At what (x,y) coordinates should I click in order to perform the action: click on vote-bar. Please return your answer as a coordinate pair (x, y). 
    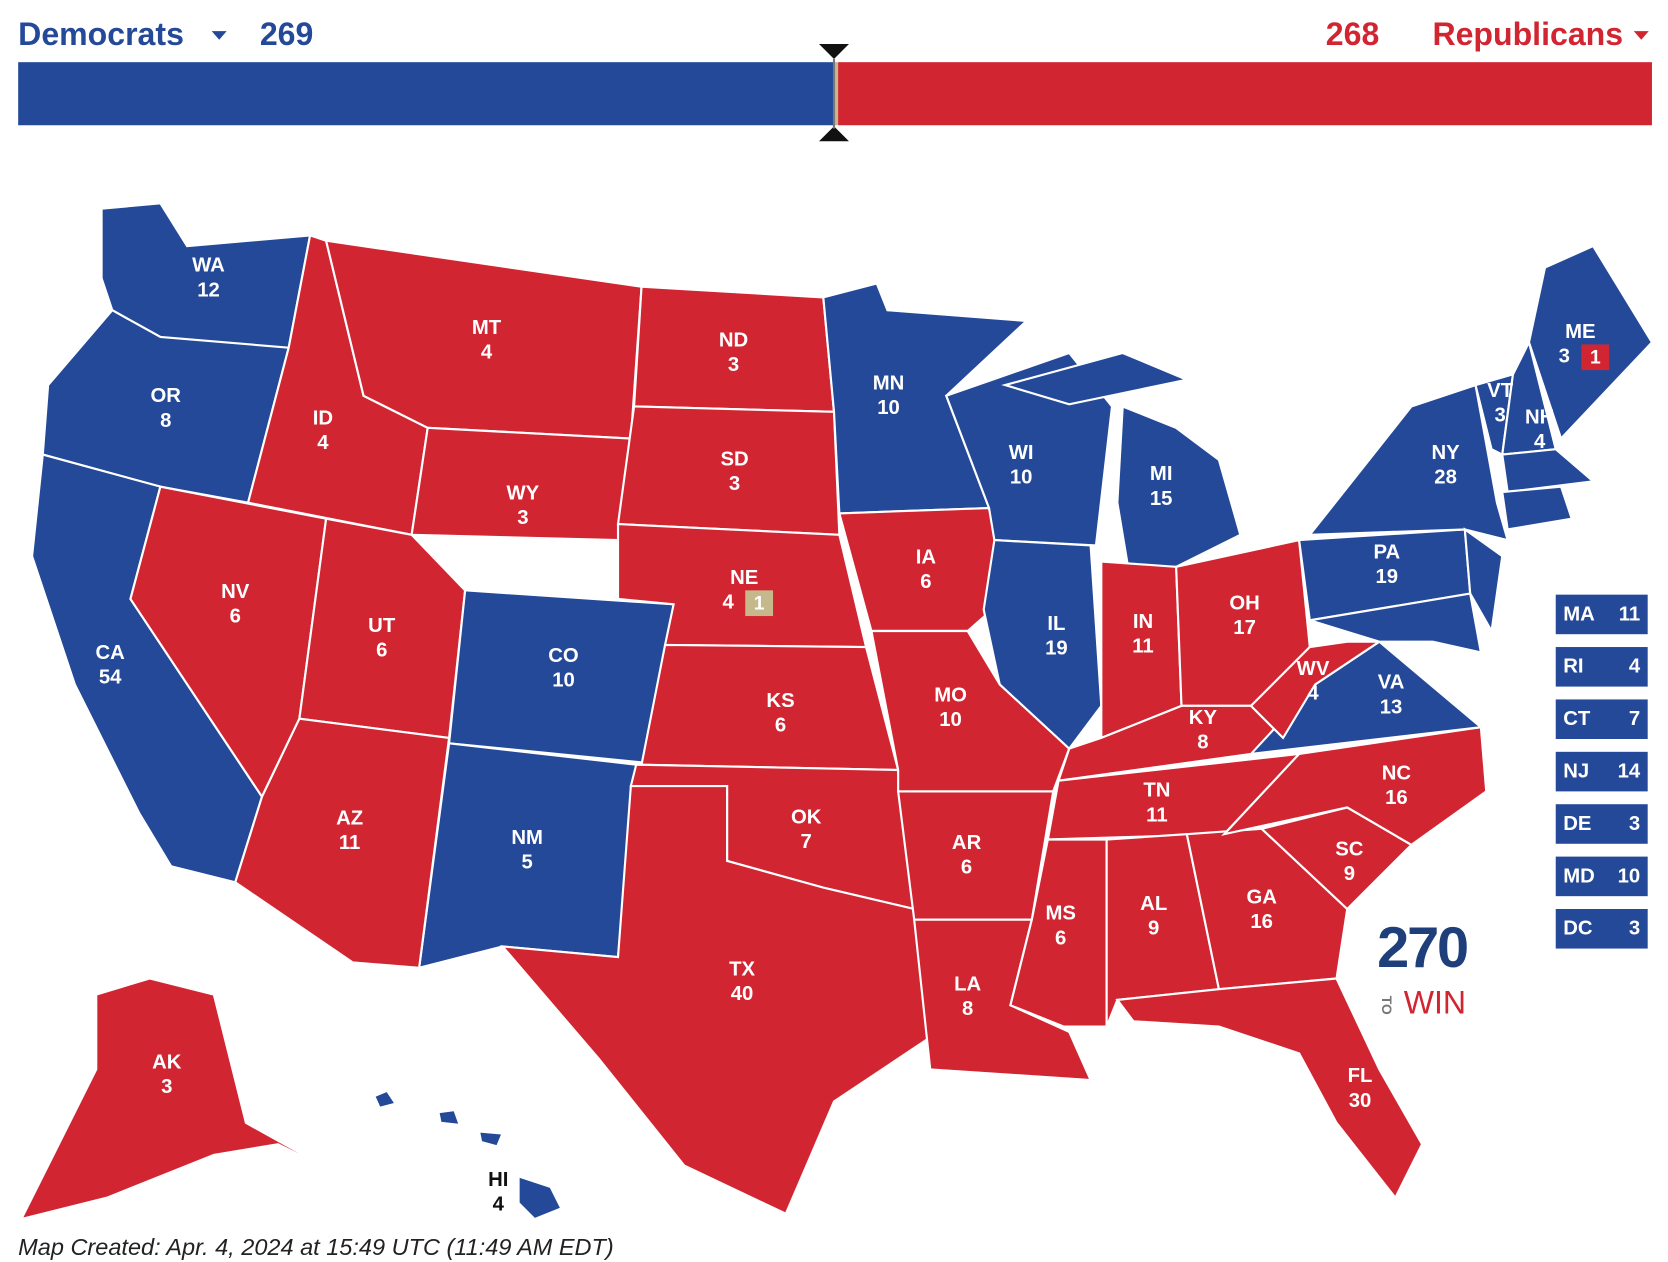
    Looking at the image, I should click on (835, 92).